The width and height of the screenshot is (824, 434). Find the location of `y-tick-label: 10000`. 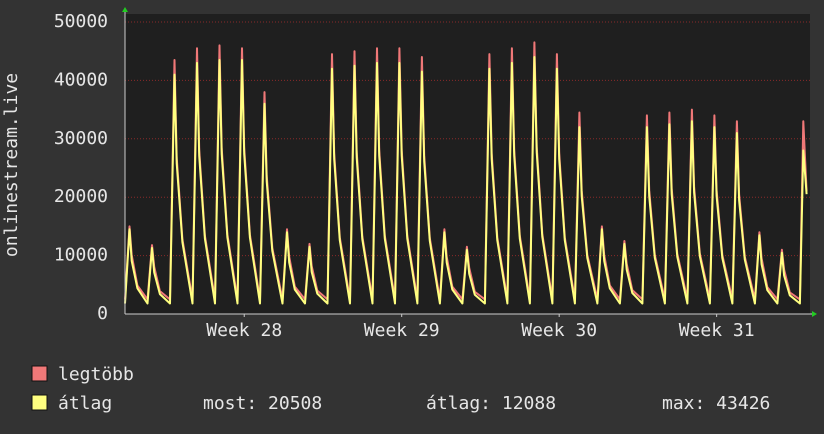

y-tick-label: 10000 is located at coordinates (81, 255).